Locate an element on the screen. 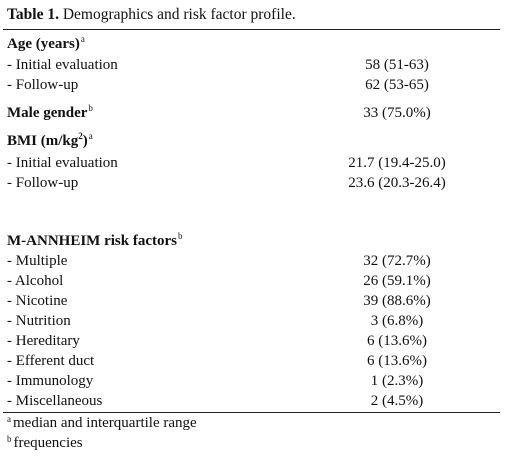  age-initial-row: - Initial evaluation 58 (51-63) is located at coordinates (252, 68).